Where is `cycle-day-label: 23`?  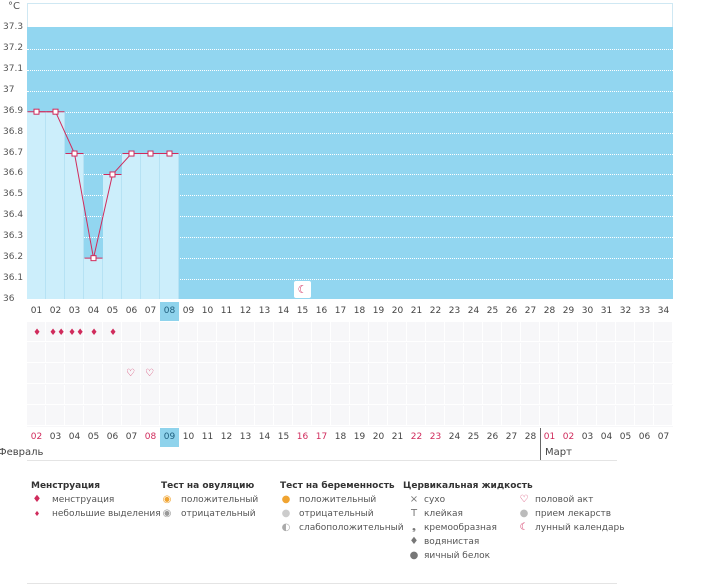
cycle-day-label: 23 is located at coordinates (454, 311).